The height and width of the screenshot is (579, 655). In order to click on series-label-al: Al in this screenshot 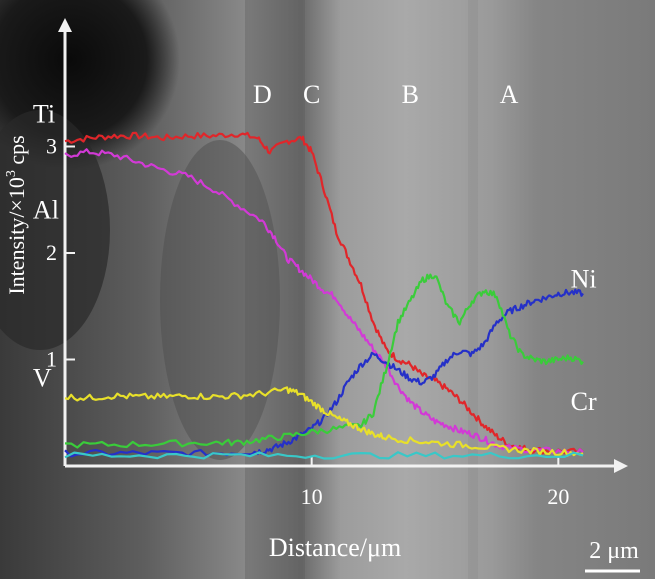, I will do `click(46, 209)`.